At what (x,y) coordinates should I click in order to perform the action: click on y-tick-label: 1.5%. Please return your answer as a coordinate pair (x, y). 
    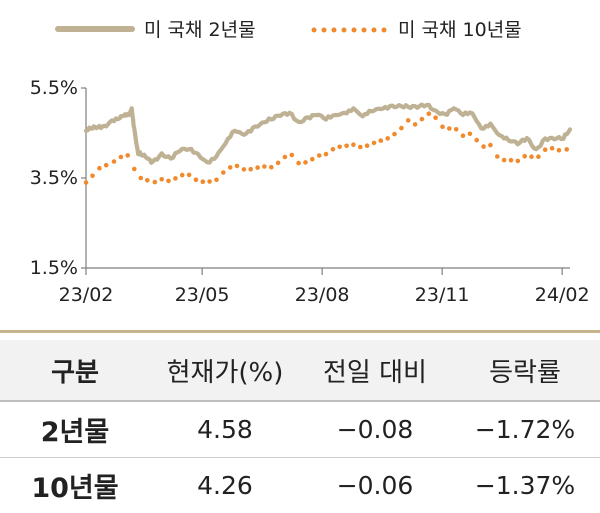
    Looking at the image, I should click on (54, 268).